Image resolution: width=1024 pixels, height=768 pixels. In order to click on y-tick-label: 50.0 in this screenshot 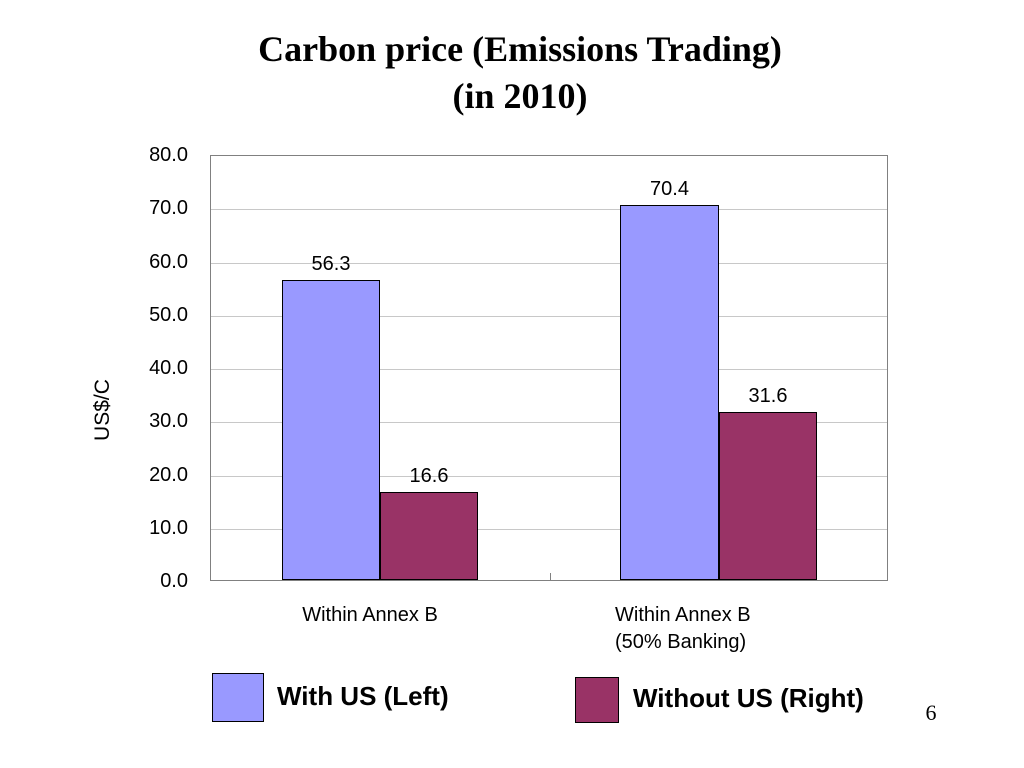, I will do `click(168, 315)`.